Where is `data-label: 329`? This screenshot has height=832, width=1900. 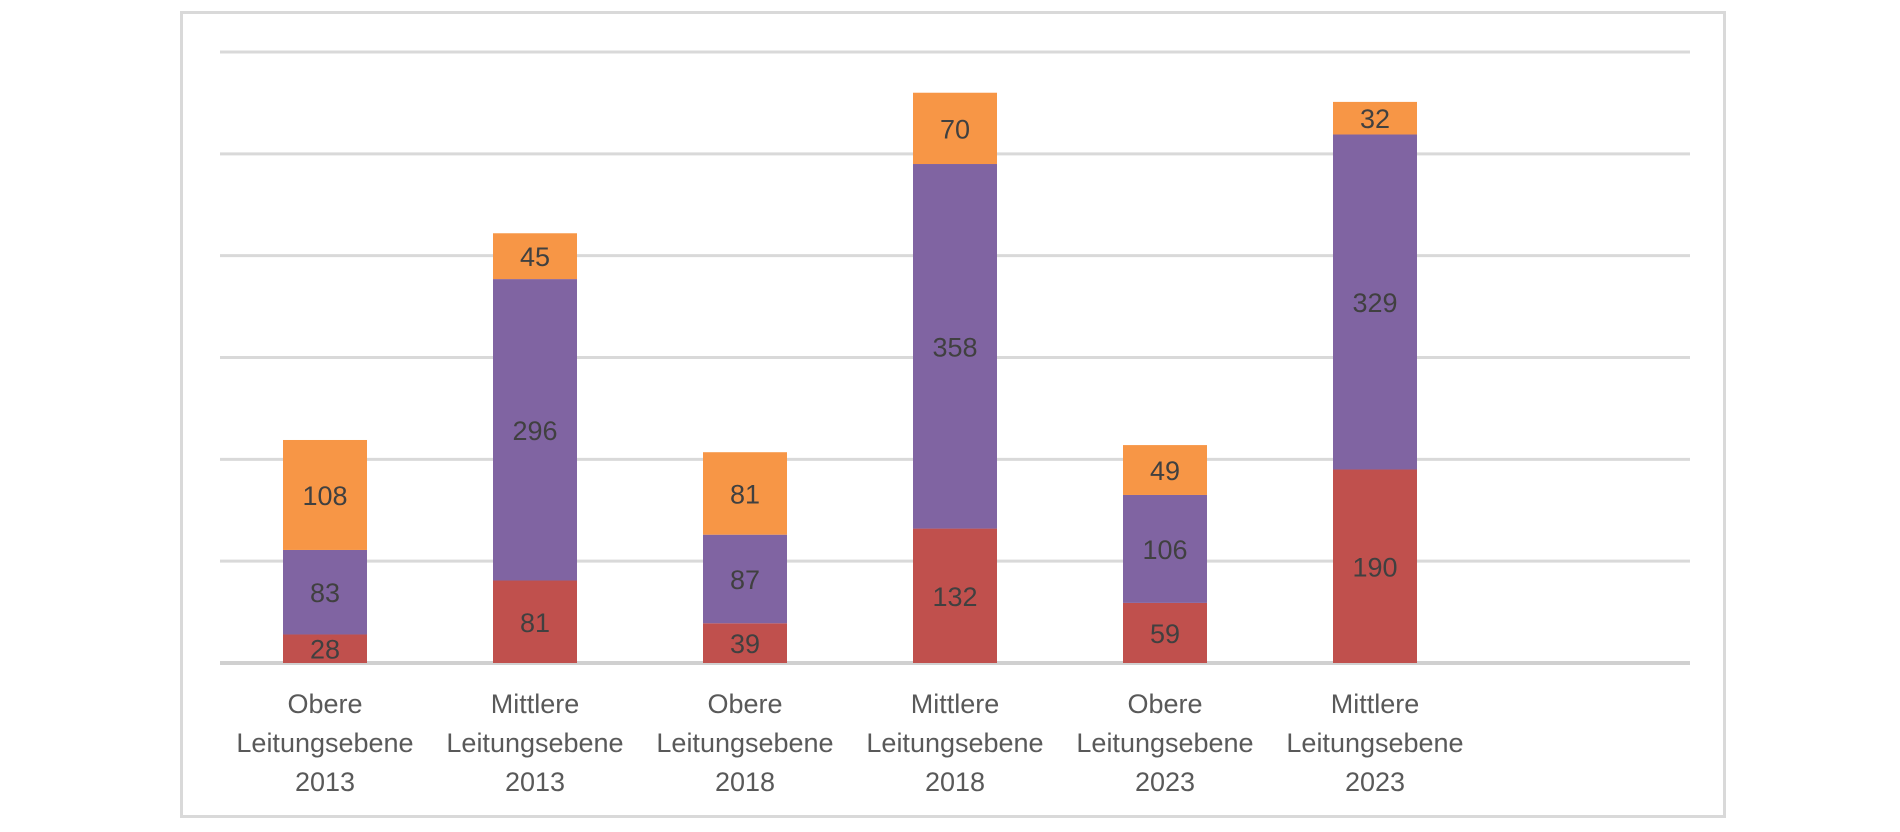
data-label: 329 is located at coordinates (1374, 303).